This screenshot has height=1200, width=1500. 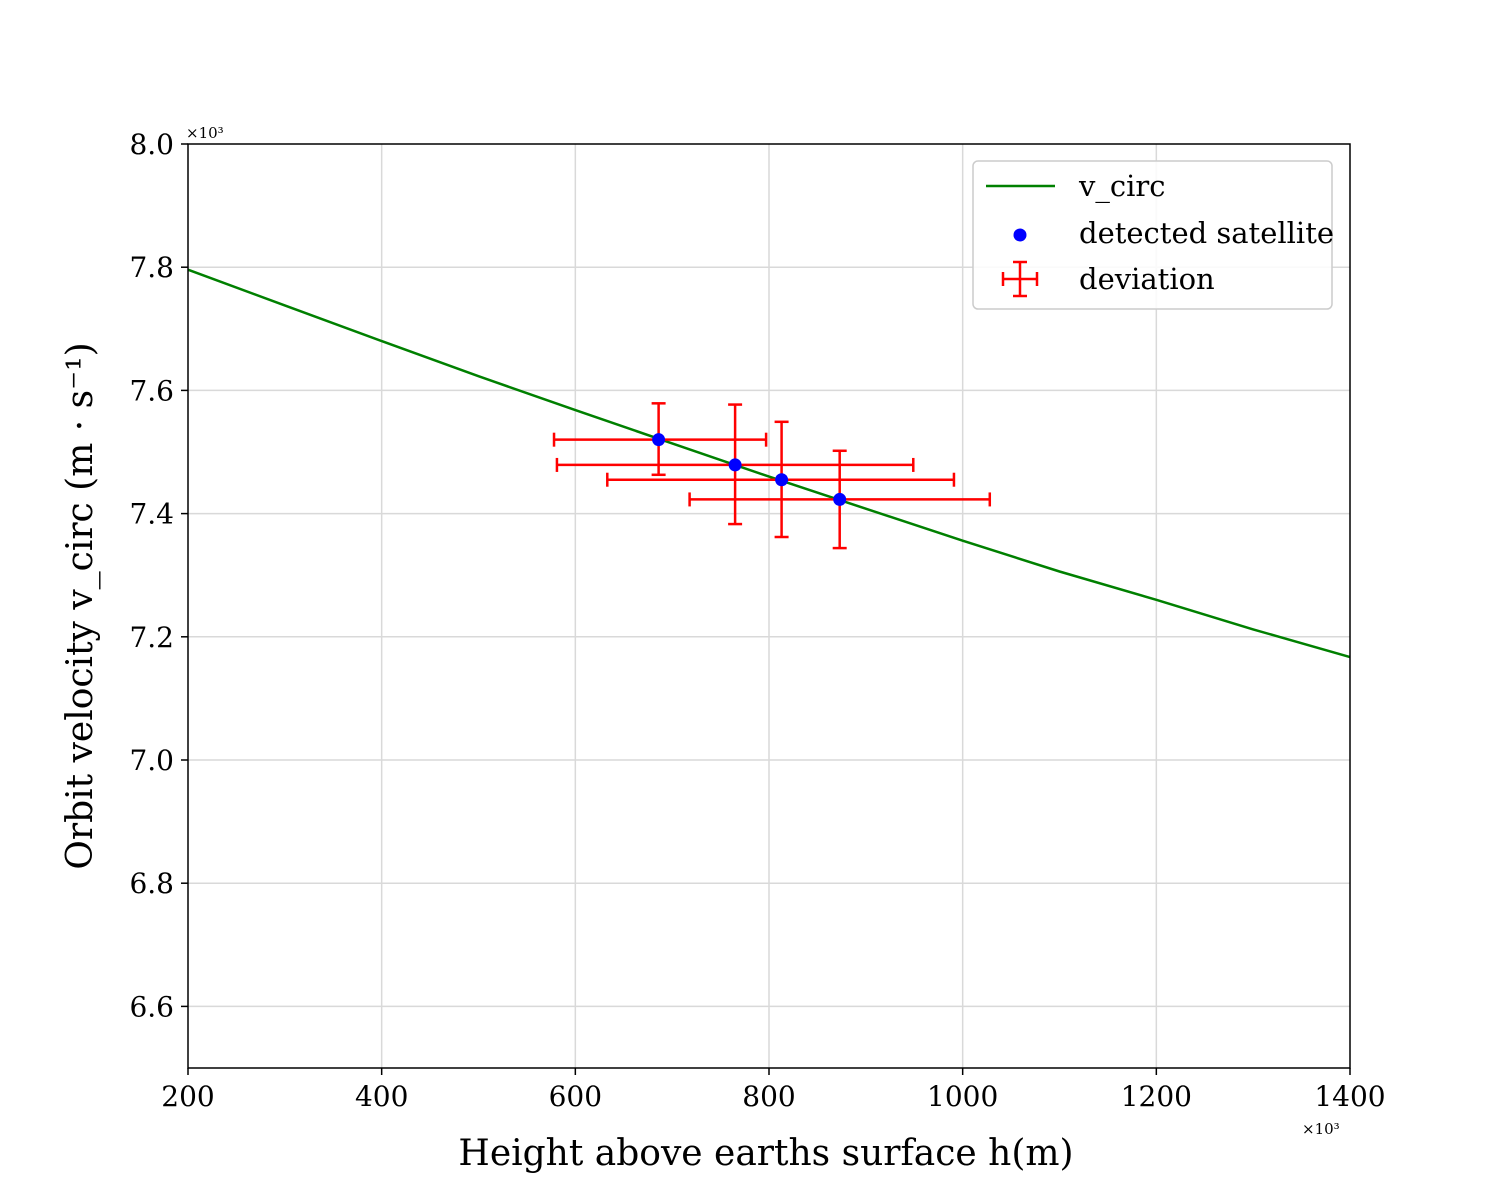 What do you see at coordinates (151, 514) in the screenshot?
I see `y-tick-label: 7.4` at bounding box center [151, 514].